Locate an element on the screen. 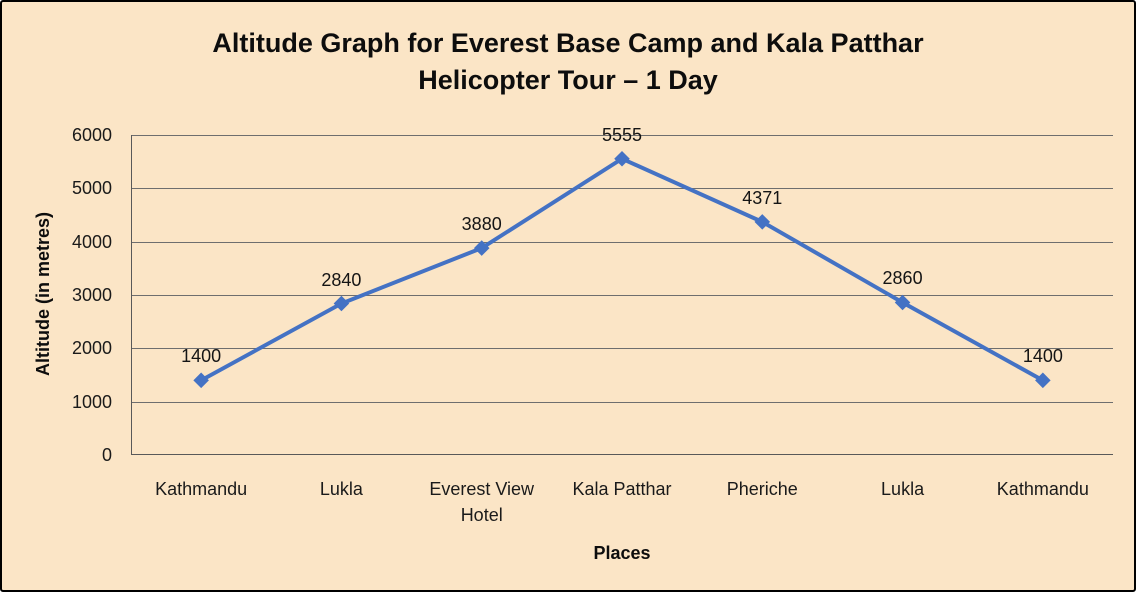 This screenshot has width=1136, height=592. chart-title-line-2: Helicopter Tour – 1 Day is located at coordinates (568, 80).